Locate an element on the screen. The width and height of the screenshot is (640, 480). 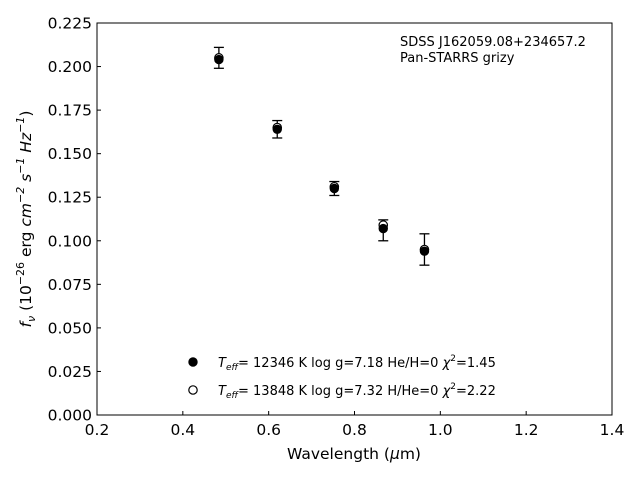
x-tick-label: 0.2 is located at coordinates (97, 430).